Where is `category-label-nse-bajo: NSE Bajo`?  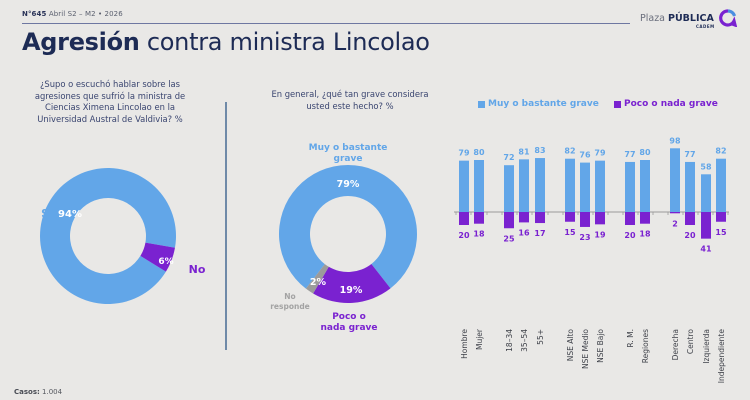 category-label-nse-bajo: NSE Bajo is located at coordinates (600, 346).